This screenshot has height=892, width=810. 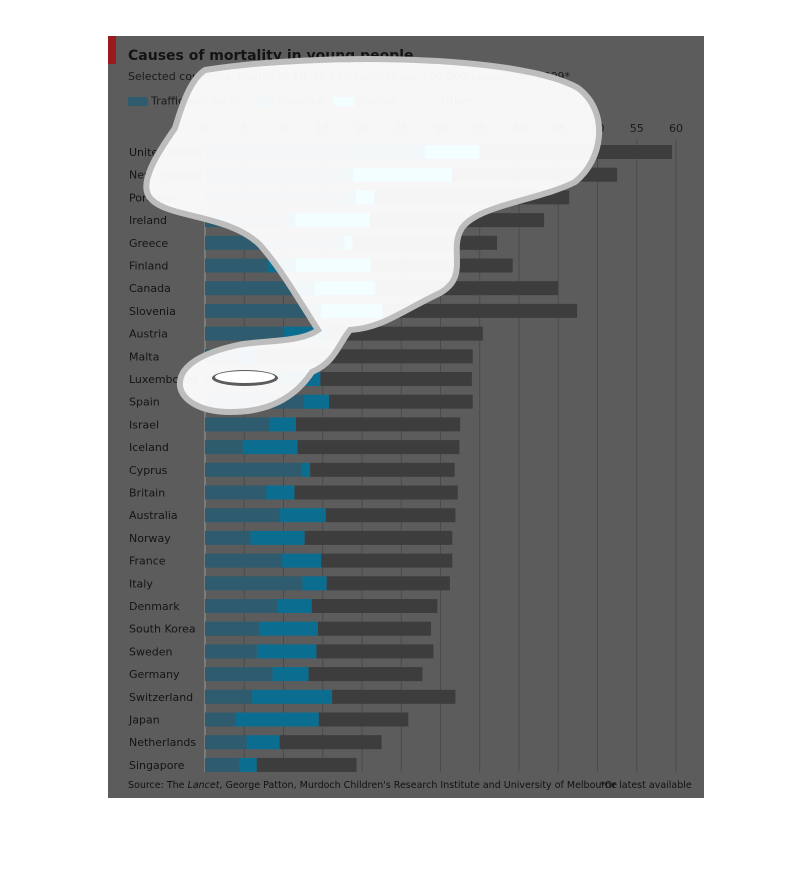 What do you see at coordinates (153, 515) in the screenshot?
I see `category-label: Australia` at bounding box center [153, 515].